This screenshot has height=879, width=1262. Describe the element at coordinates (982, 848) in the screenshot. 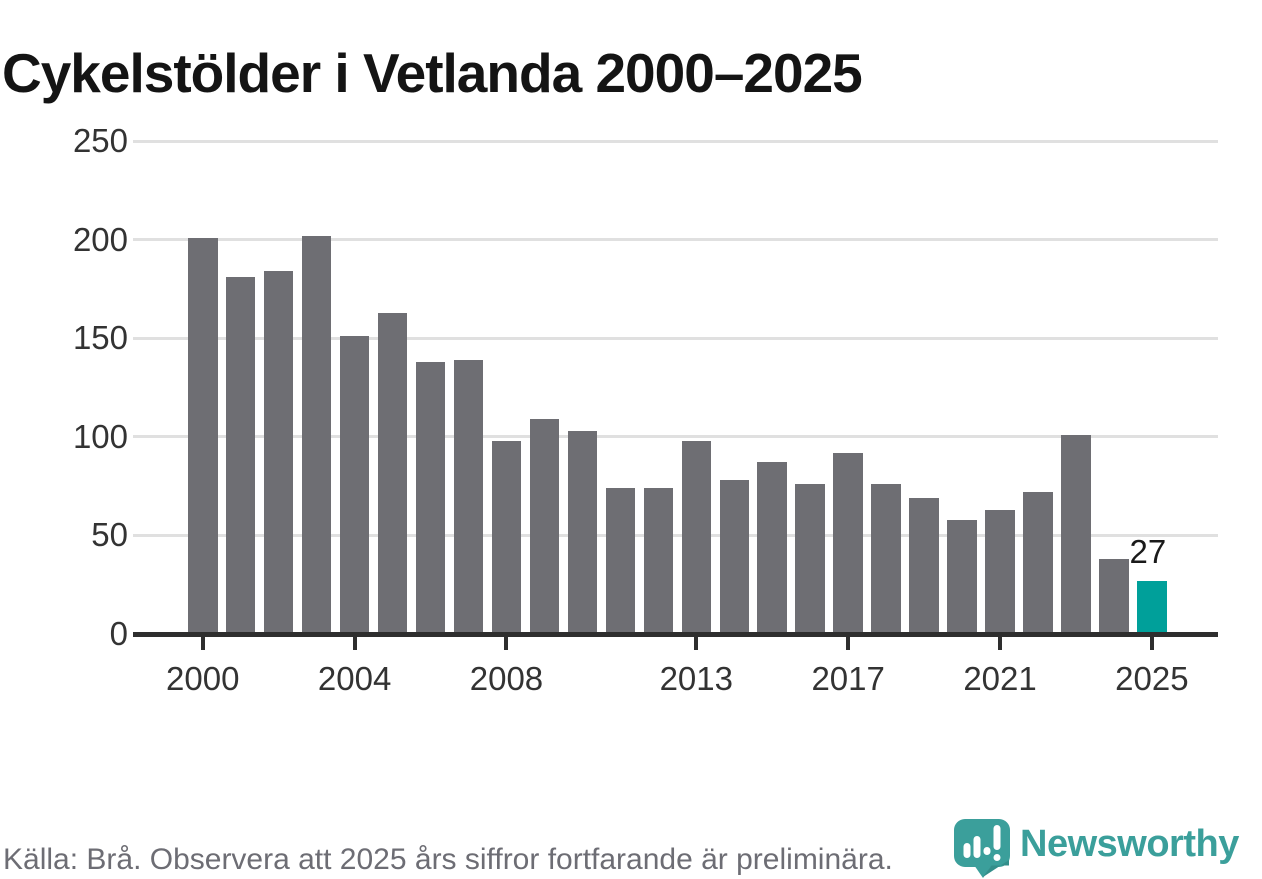

I see `newsworthy-logo-icon` at that location.